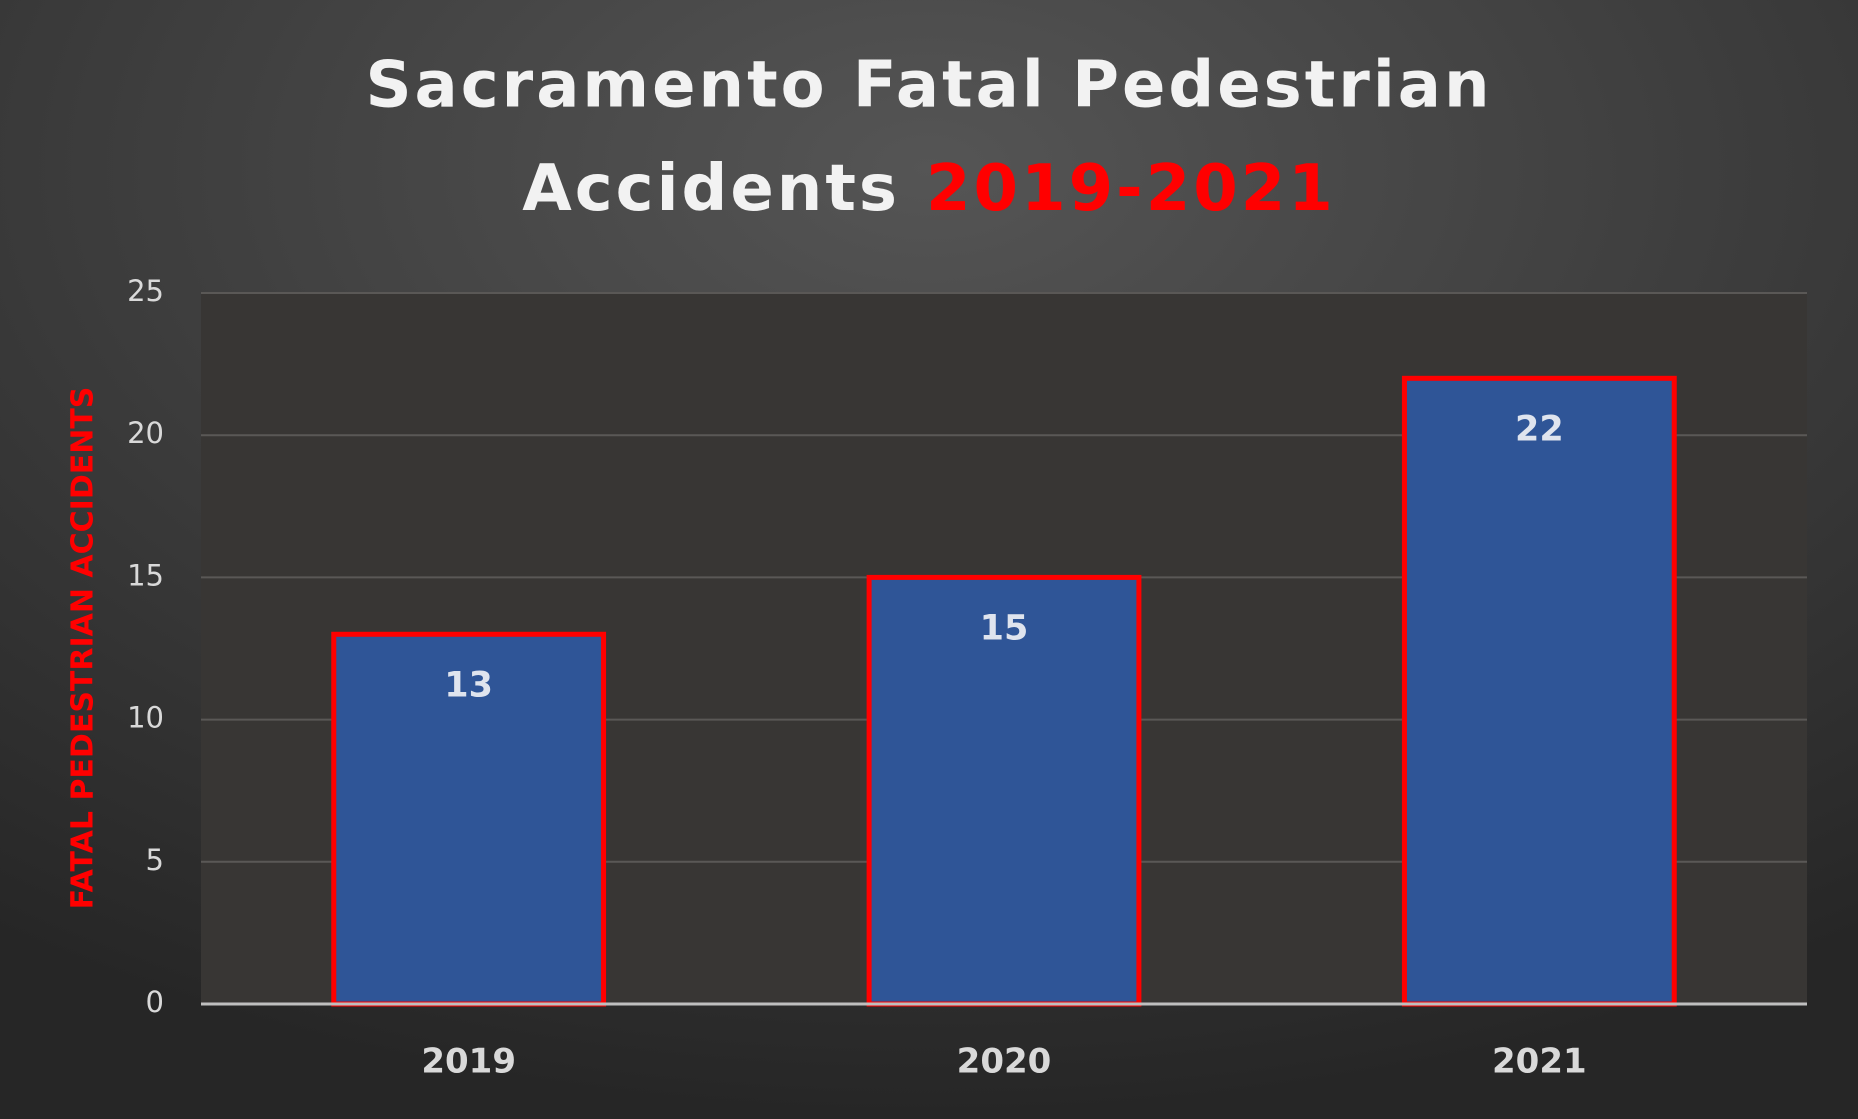 The height and width of the screenshot is (1119, 1858). Describe the element at coordinates (145, 433) in the screenshot. I see `y-tick-label: 20` at that location.